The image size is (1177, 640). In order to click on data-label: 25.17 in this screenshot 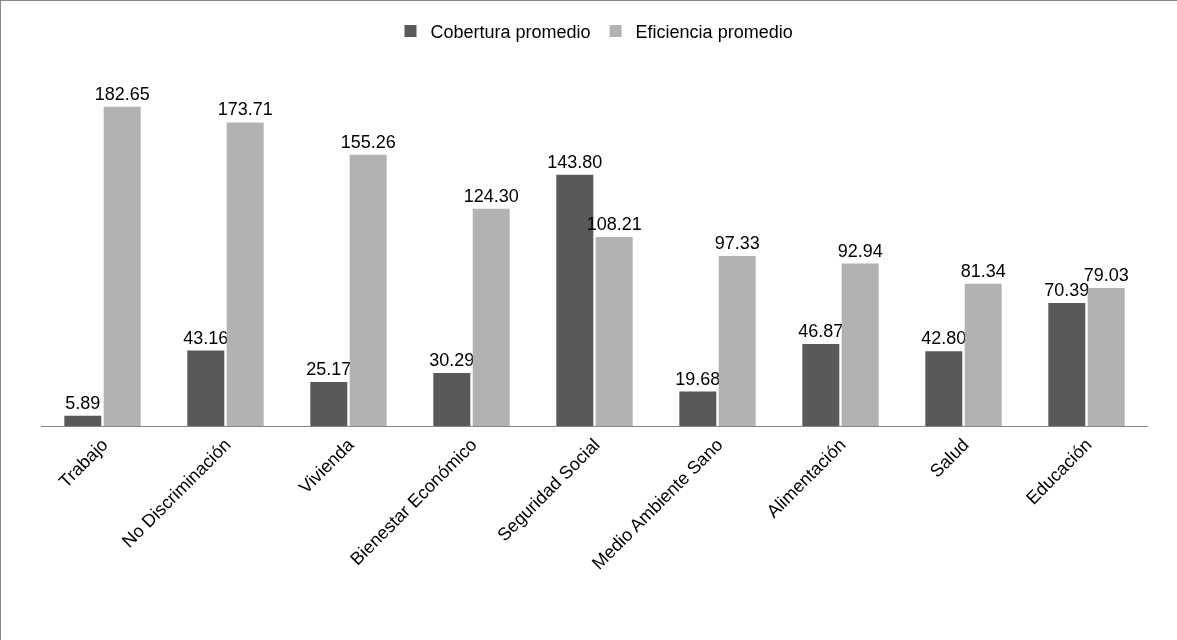, I will do `click(329, 369)`.